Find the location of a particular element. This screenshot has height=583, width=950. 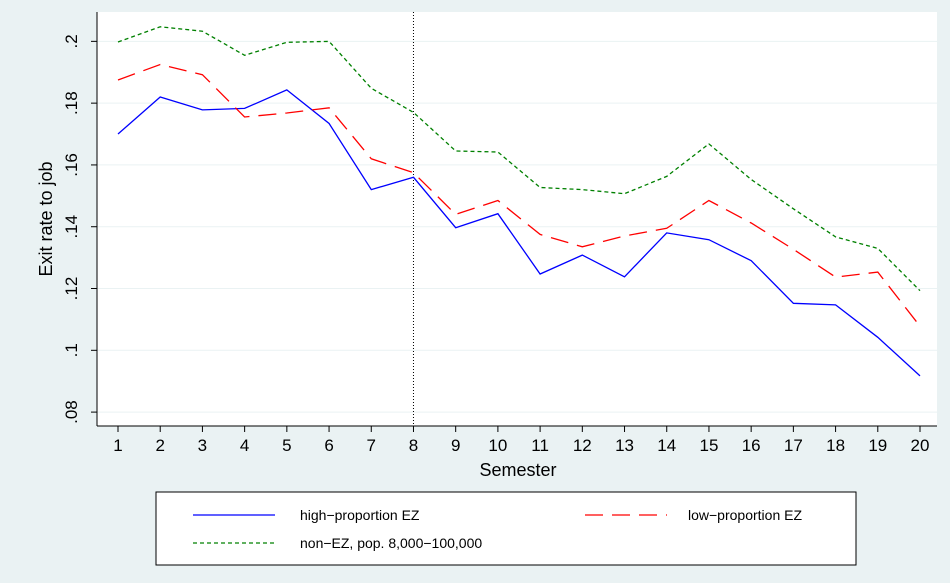

legend-label-2: low−proportion EZ is located at coordinates (745, 515).